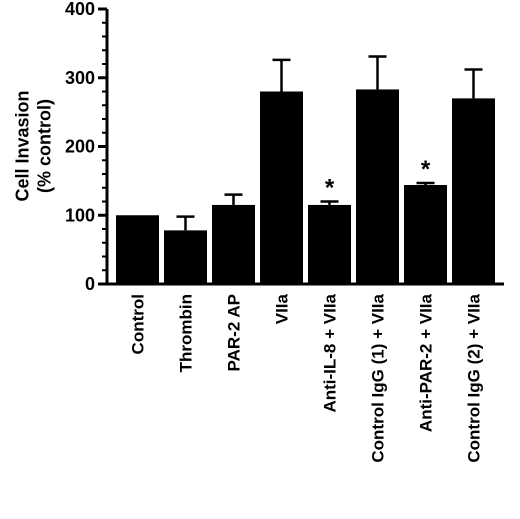  What do you see at coordinates (90, 284) in the screenshot?
I see `y-tick-label: 0` at bounding box center [90, 284].